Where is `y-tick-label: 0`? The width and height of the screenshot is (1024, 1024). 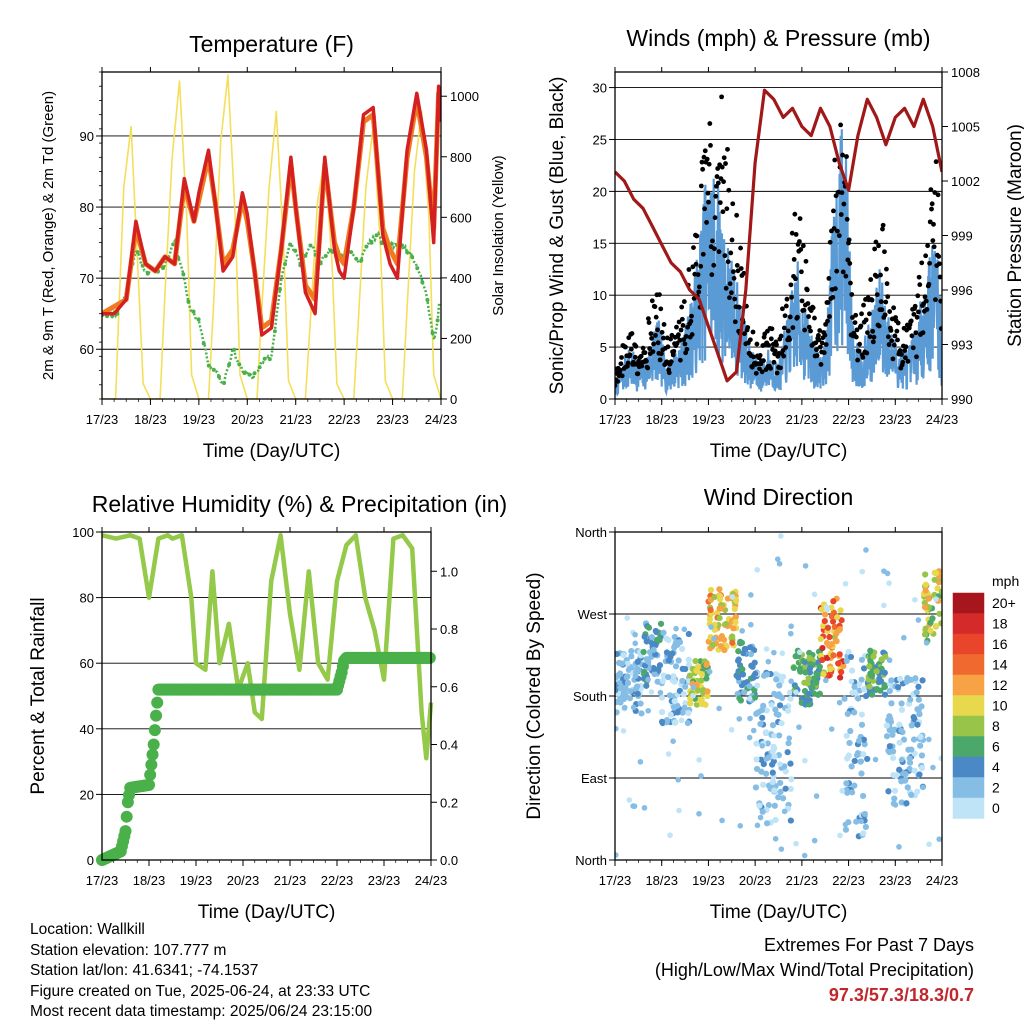 y-tick-label: 0 is located at coordinates (90, 860).